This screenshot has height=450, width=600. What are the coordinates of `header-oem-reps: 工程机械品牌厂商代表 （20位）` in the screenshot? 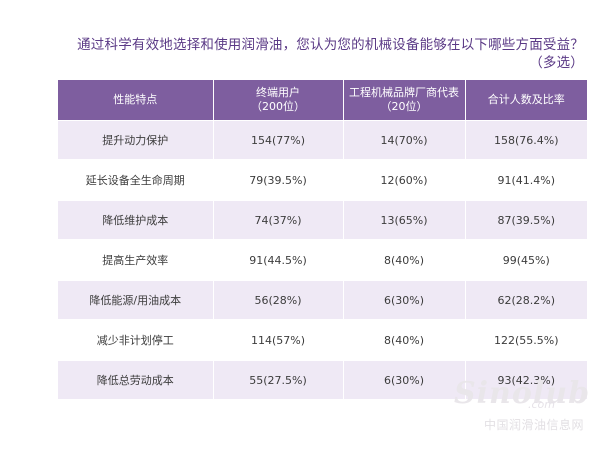 It's located at (404, 100).